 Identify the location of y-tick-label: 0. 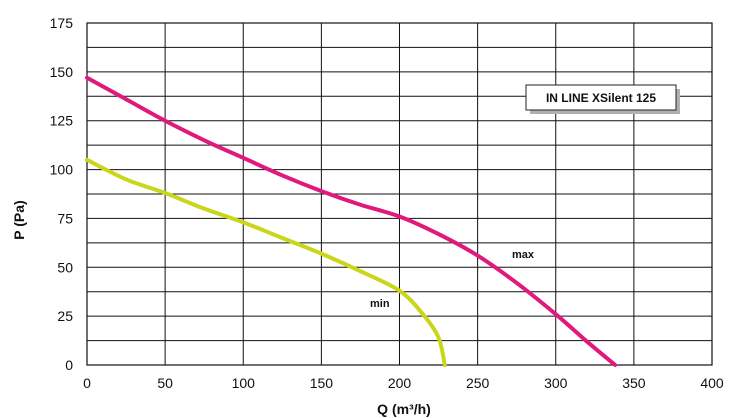
(69, 365).